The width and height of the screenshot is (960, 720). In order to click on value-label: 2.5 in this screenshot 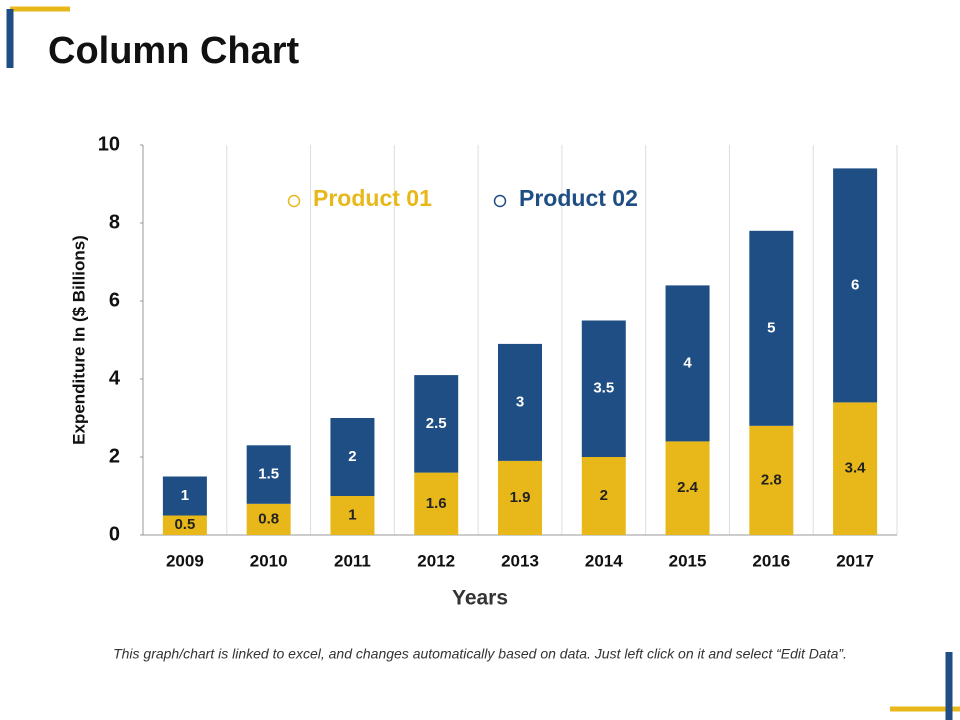, I will do `click(436, 423)`.